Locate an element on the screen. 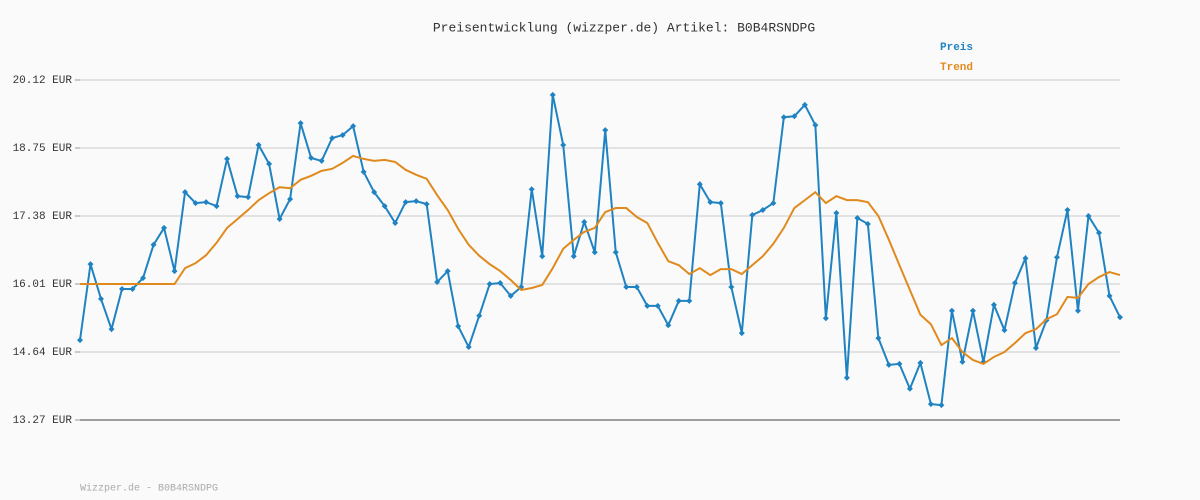  y-tick-label: 13.27 EUR is located at coordinates (43, 421).